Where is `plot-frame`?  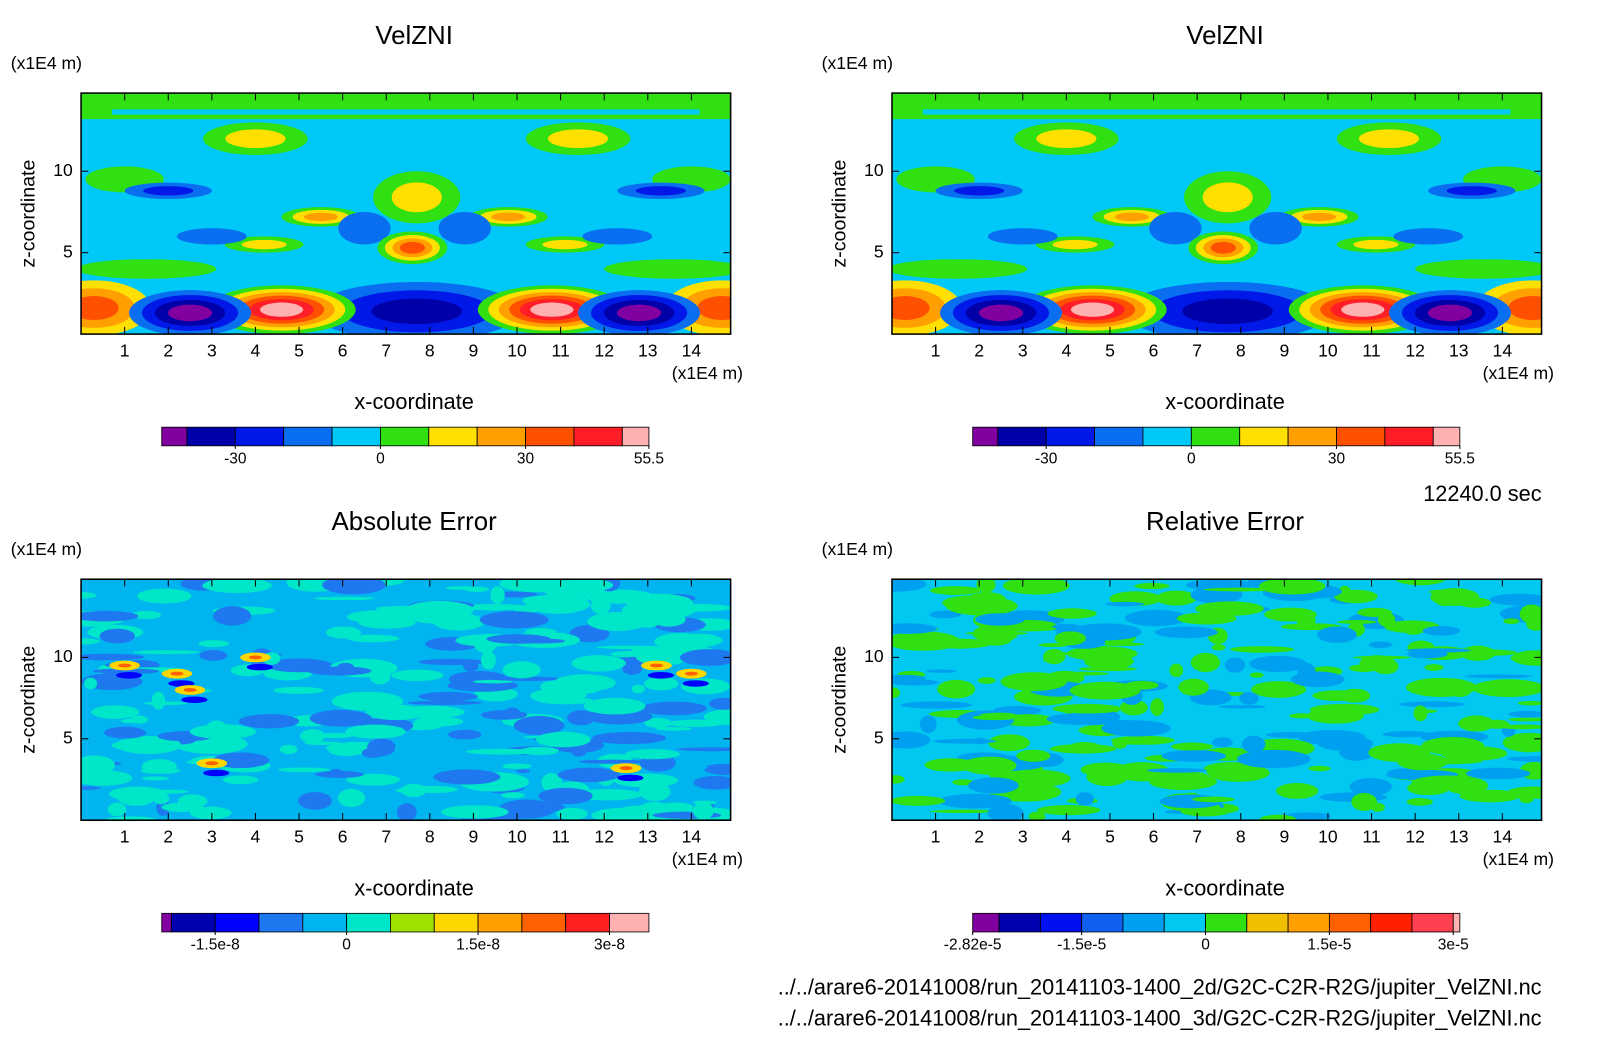 plot-frame is located at coordinates (406, 213).